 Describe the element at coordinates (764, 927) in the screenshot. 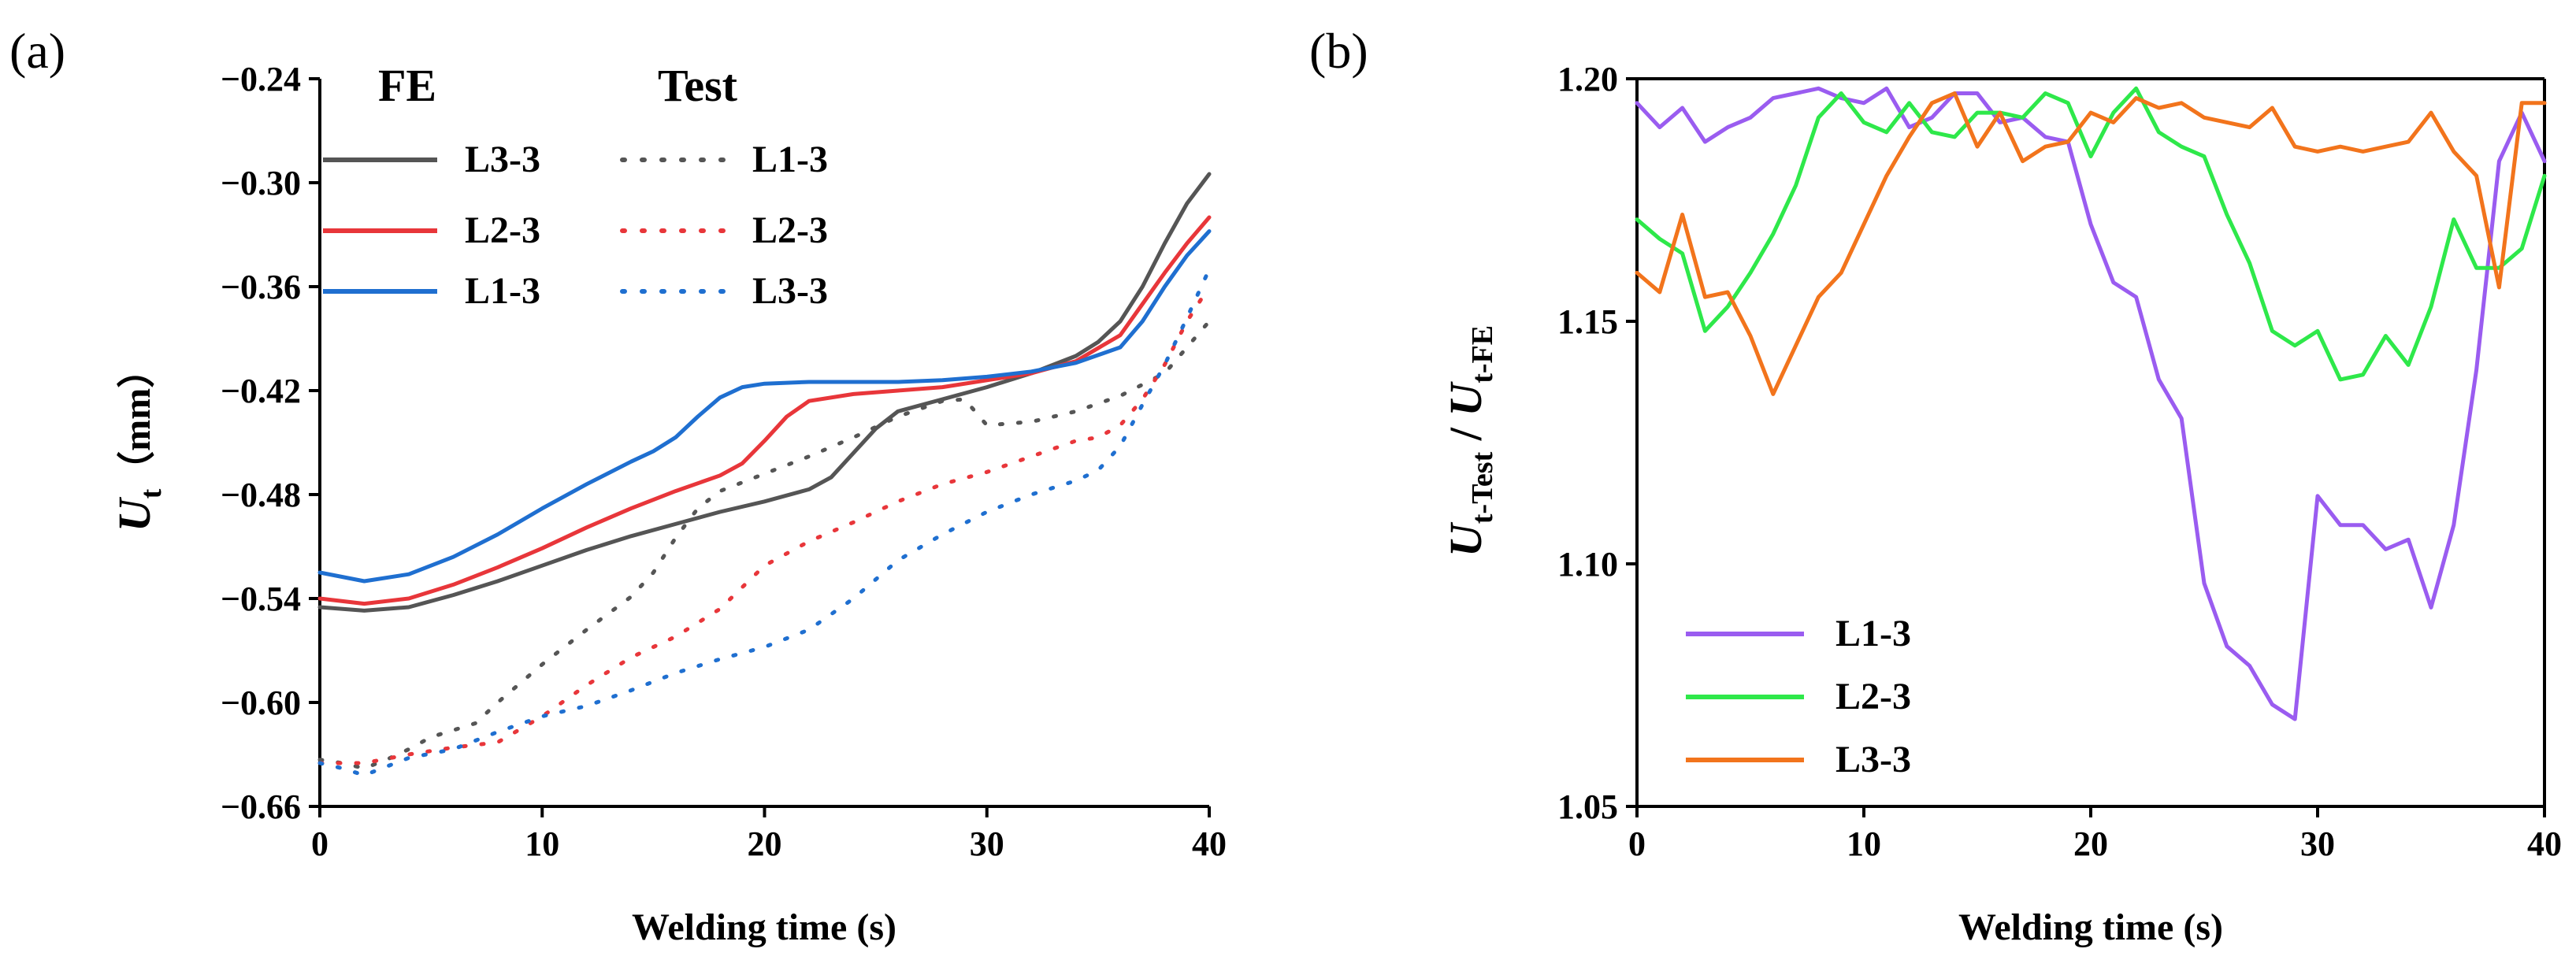

I see `panel-a-x-axis-title: Welding time (s)` at that location.